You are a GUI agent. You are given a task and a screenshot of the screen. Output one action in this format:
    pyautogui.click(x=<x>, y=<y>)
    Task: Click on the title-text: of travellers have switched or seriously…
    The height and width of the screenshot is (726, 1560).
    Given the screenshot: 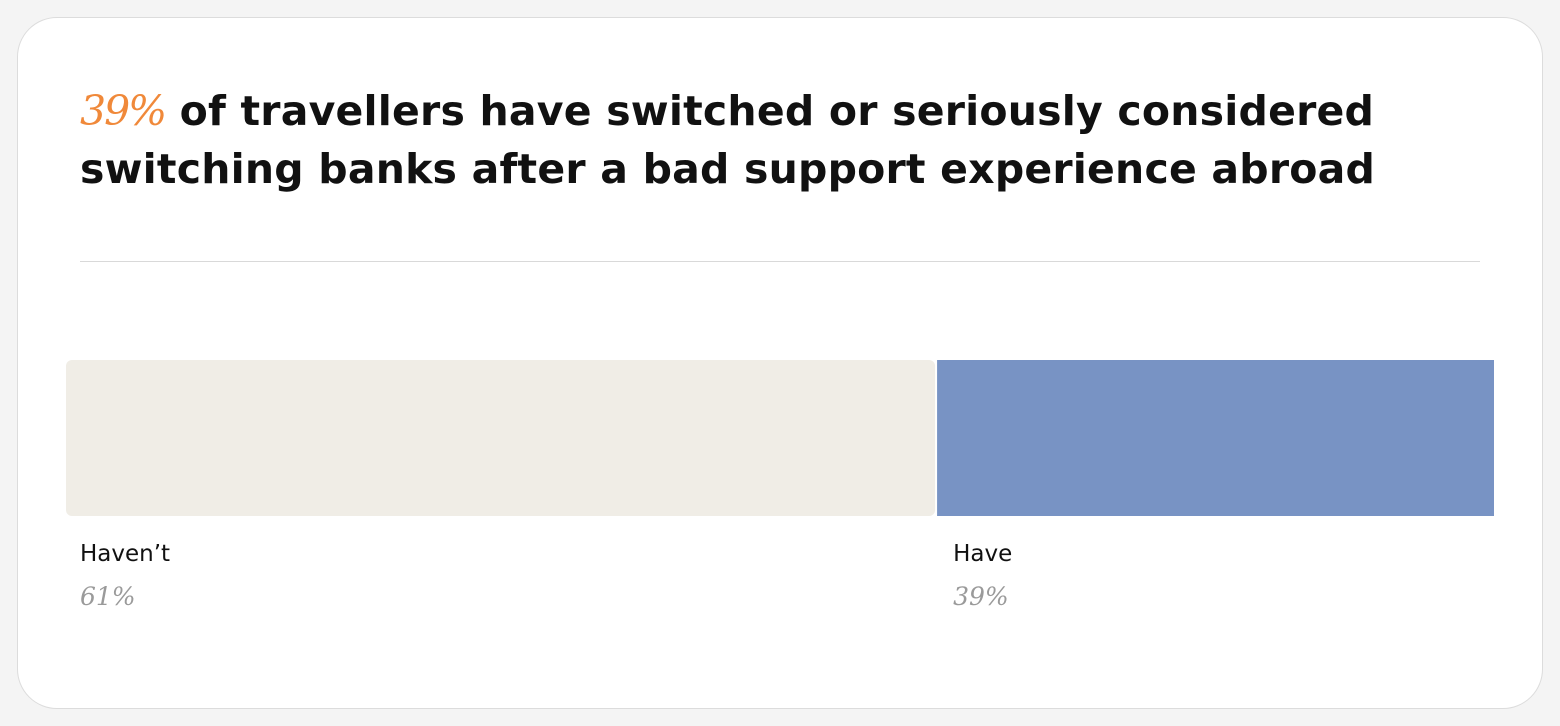 What is the action you would take?
    pyautogui.click(x=728, y=140)
    